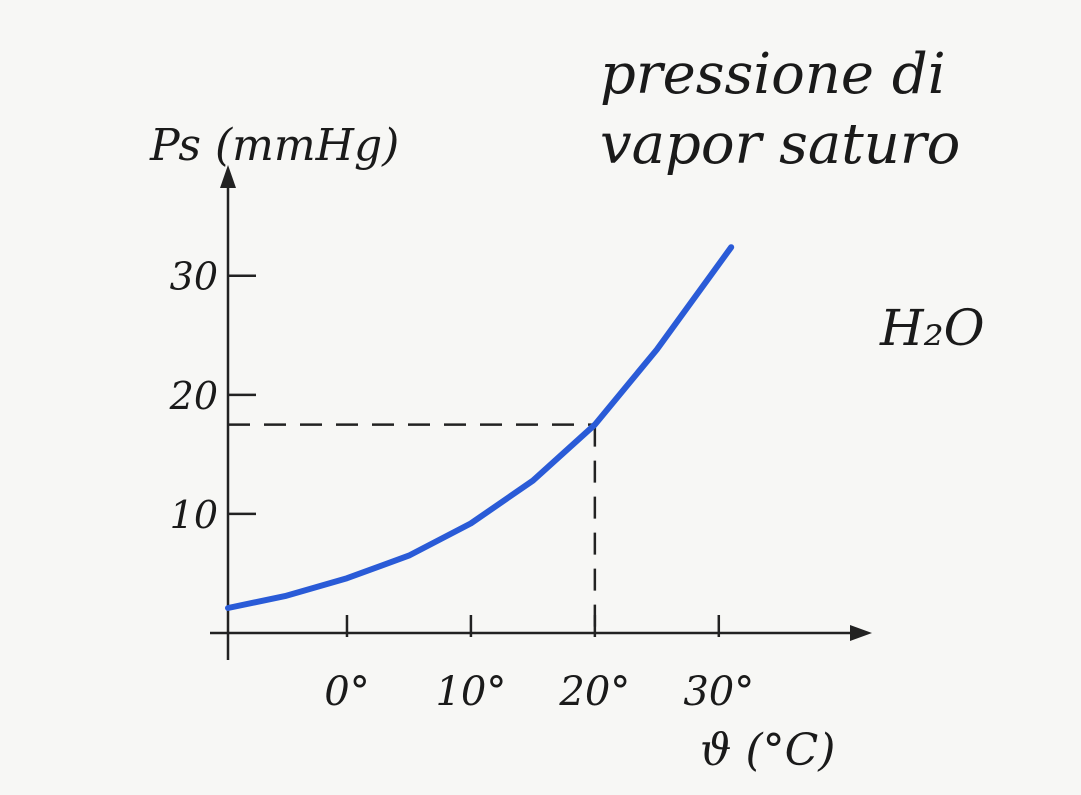 The image size is (1081, 795). I want to click on y-axis-arrow, so click(228, 176).